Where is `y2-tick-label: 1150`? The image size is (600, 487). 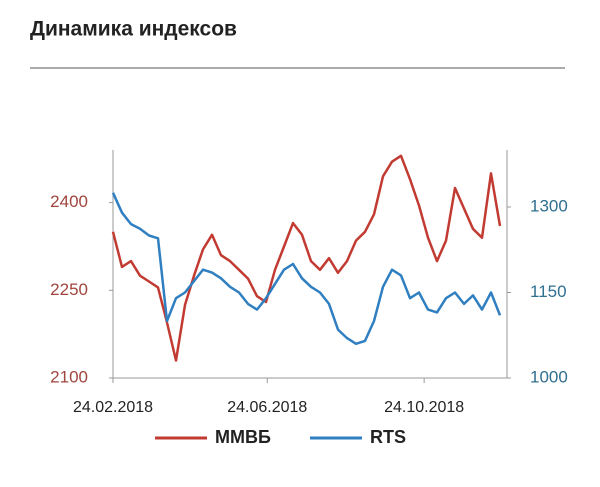
y2-tick-label: 1150 is located at coordinates (548, 291).